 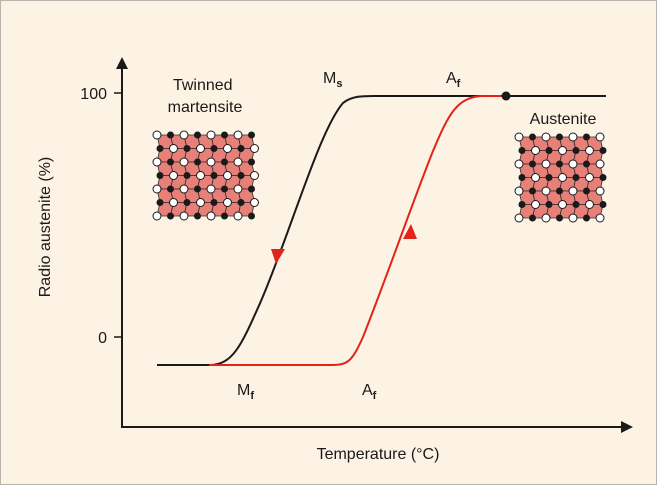 I want to click on cooling-direction-arrow, so click(x=278, y=256).